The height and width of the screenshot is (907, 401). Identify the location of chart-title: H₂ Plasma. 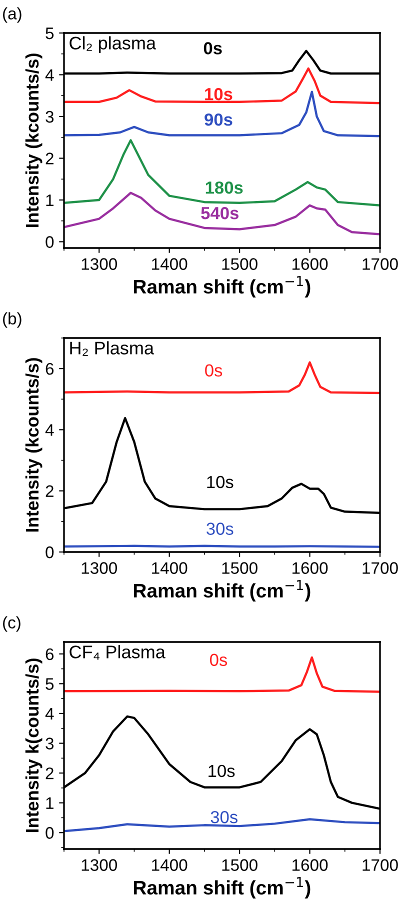
(112, 348).